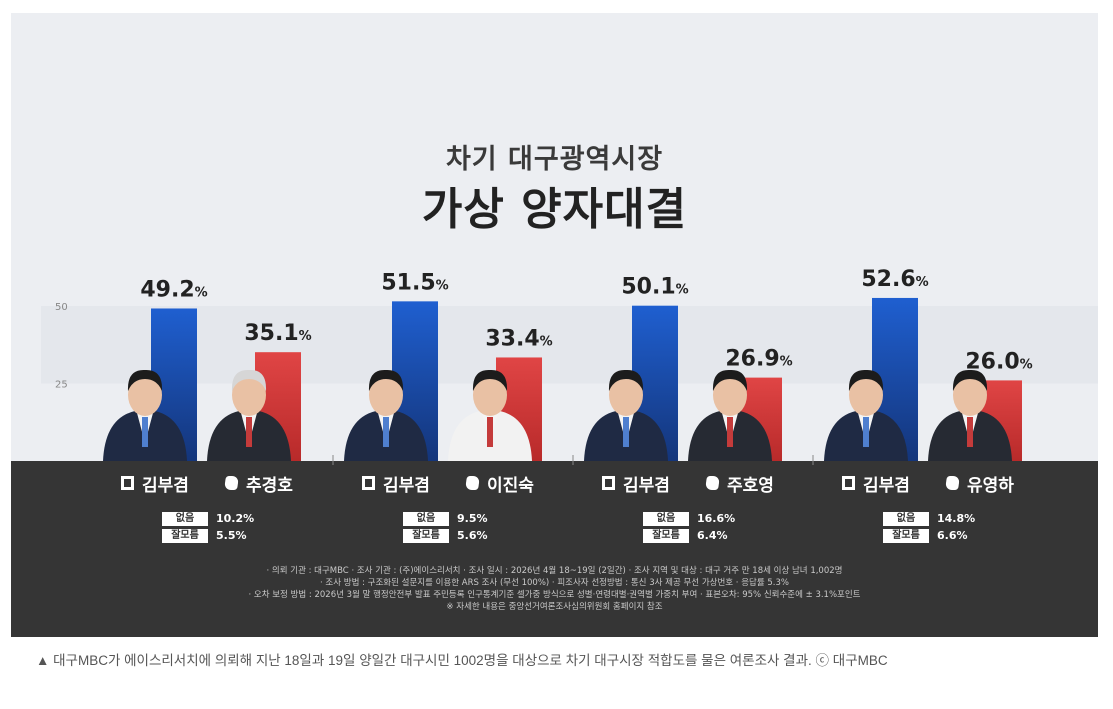  I want to click on candidate-name-text: 이진숙, so click(510, 485).